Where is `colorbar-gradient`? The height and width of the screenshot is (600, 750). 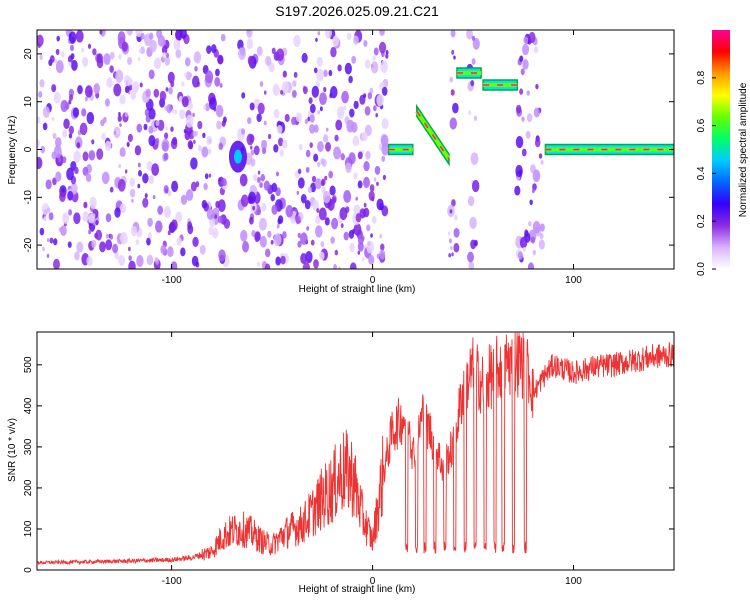
colorbar-gradient is located at coordinates (721, 149).